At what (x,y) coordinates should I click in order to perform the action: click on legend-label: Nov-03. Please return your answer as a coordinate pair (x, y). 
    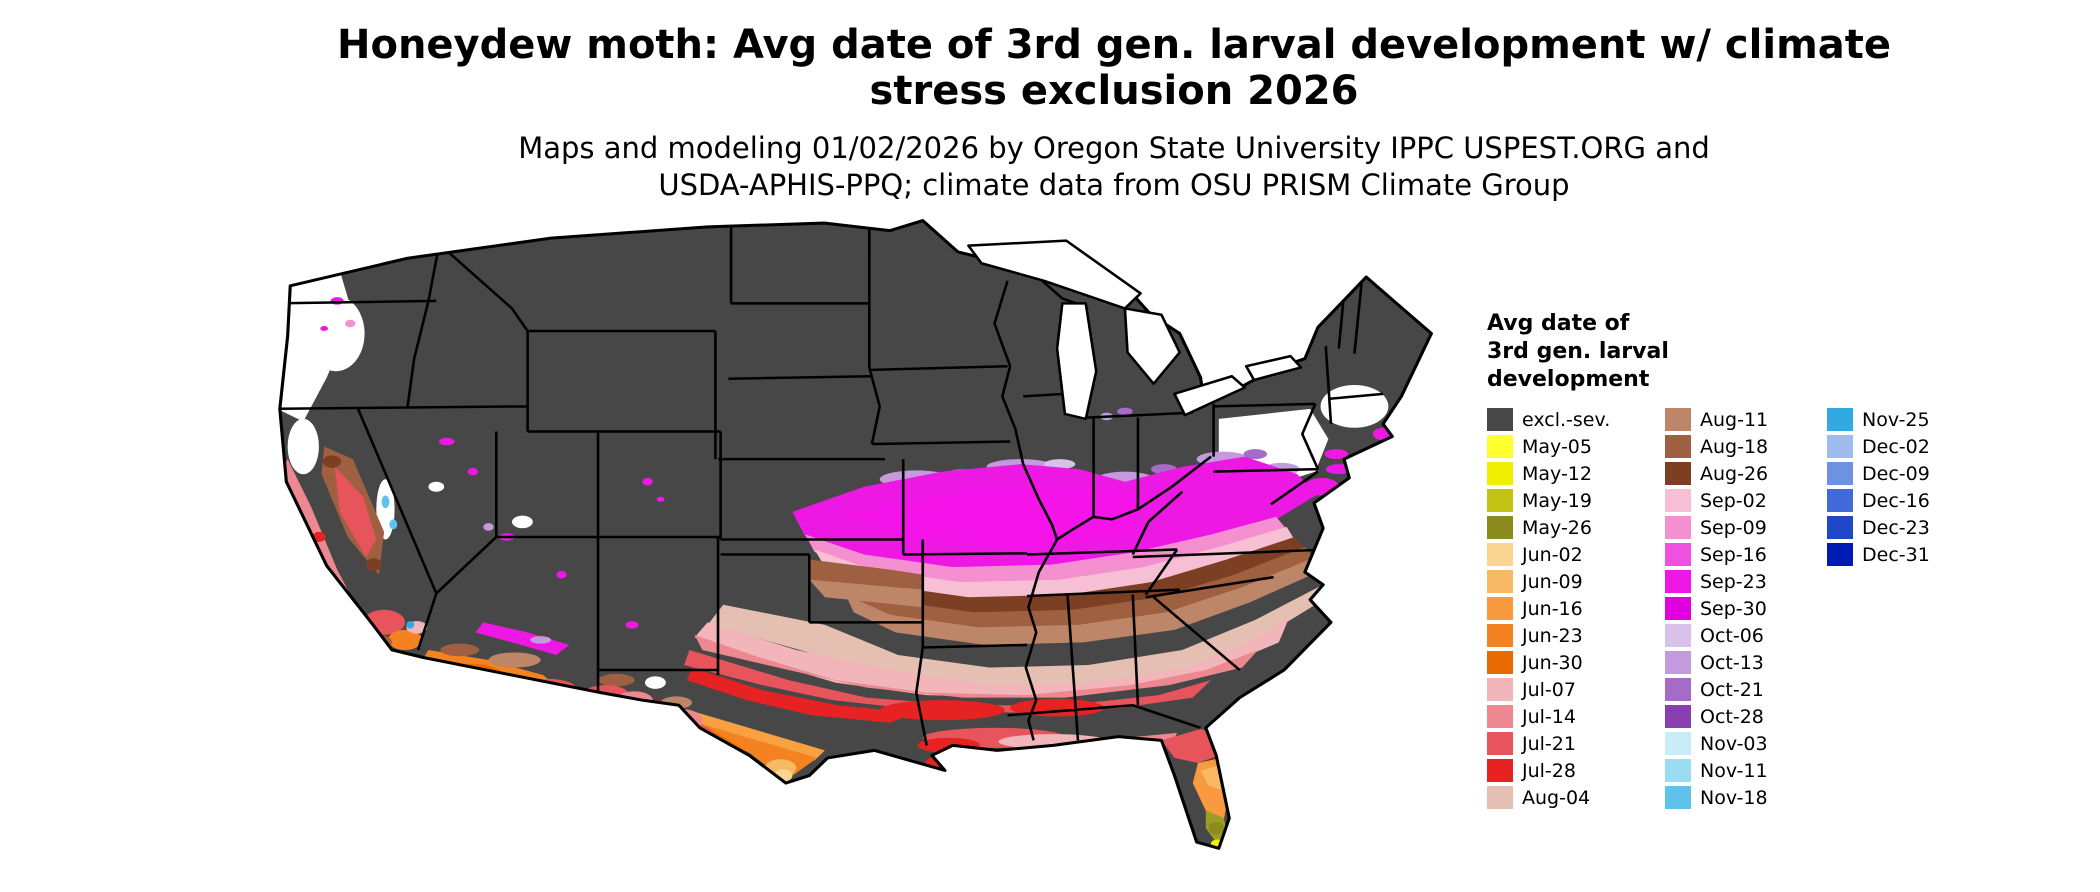
    Looking at the image, I should click on (1734, 743).